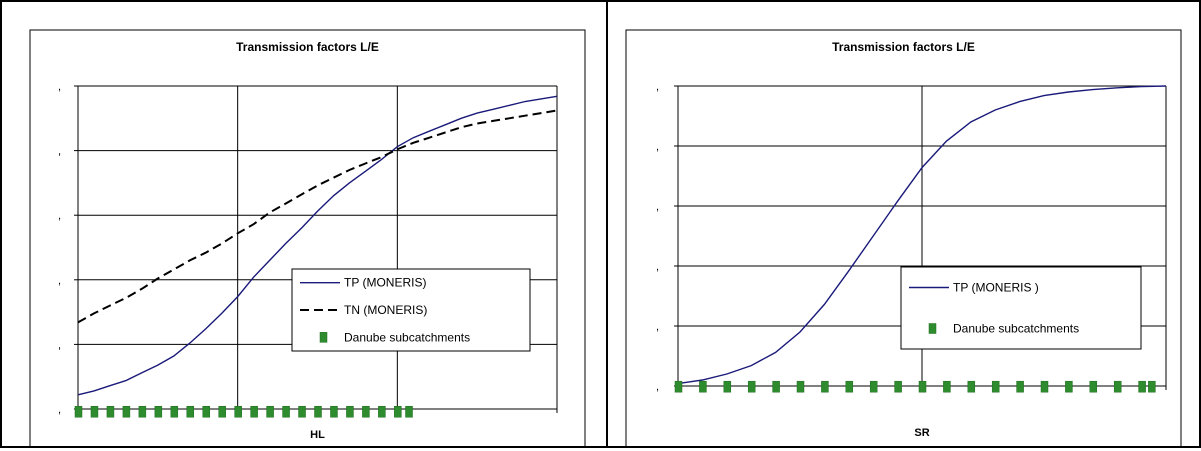 The width and height of the screenshot is (1201, 451). Describe the element at coordinates (385, 283) in the screenshot. I see `legend-label: TP (MONERIS)` at that location.